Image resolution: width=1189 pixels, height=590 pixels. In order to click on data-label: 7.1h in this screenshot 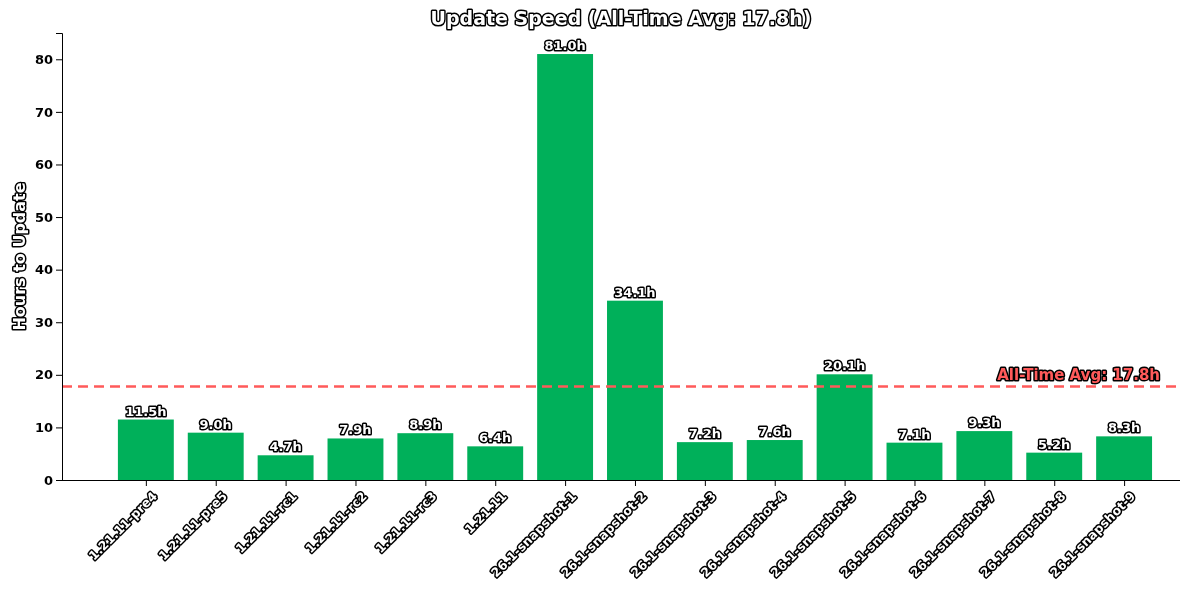, I will do `click(914, 434)`.